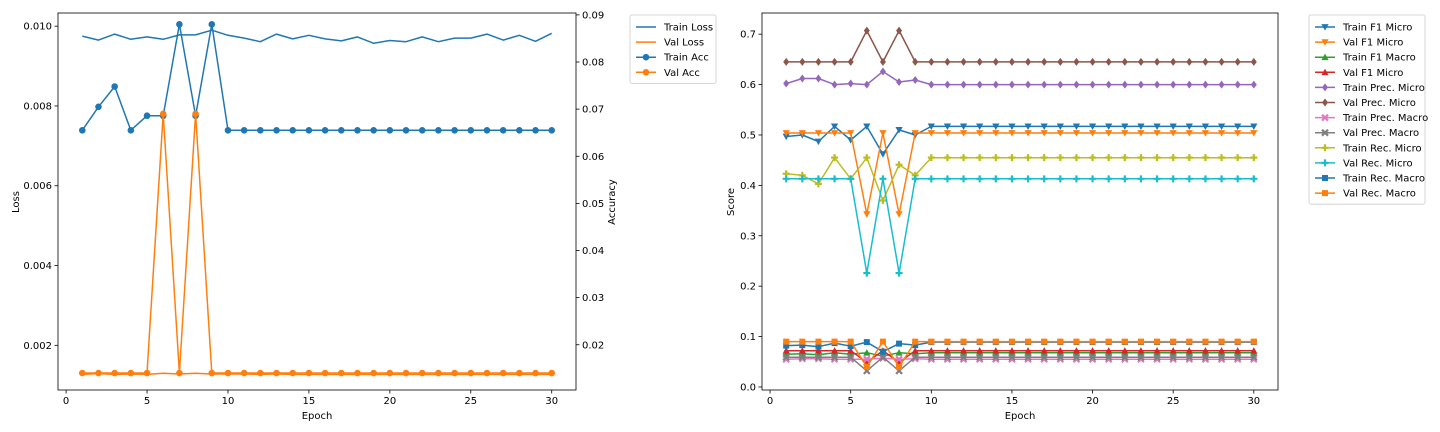  Describe the element at coordinates (1092, 401) in the screenshot. I see `x-tick-label: 20` at that location.